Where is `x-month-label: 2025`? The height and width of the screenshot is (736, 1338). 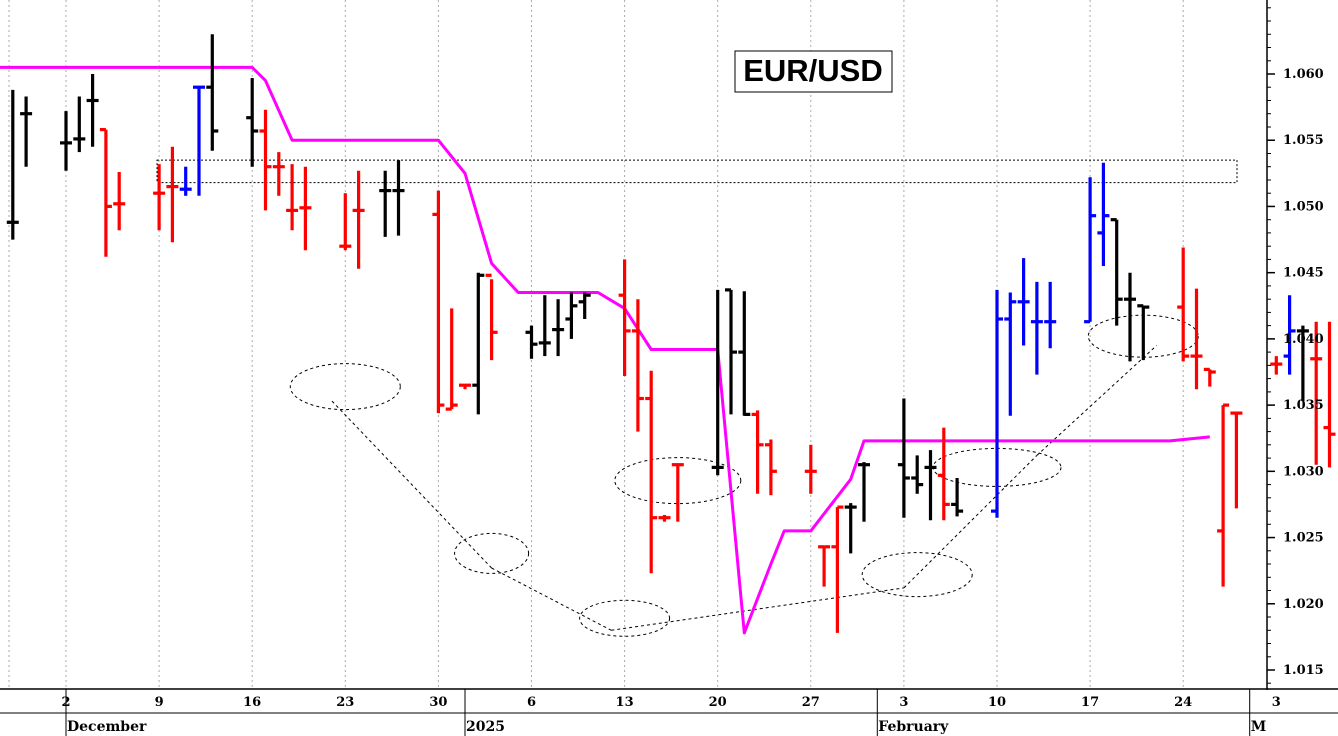 x-month-label: 2025 is located at coordinates (485, 727).